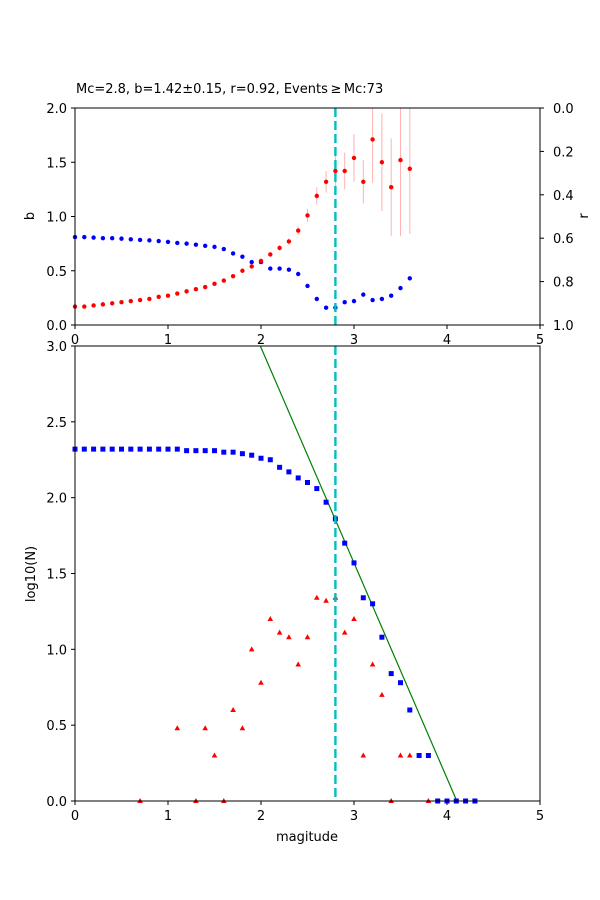 The height and width of the screenshot is (900, 600). Describe the element at coordinates (56, 272) in the screenshot. I see `top-y-tick-label: 0.5` at that location.